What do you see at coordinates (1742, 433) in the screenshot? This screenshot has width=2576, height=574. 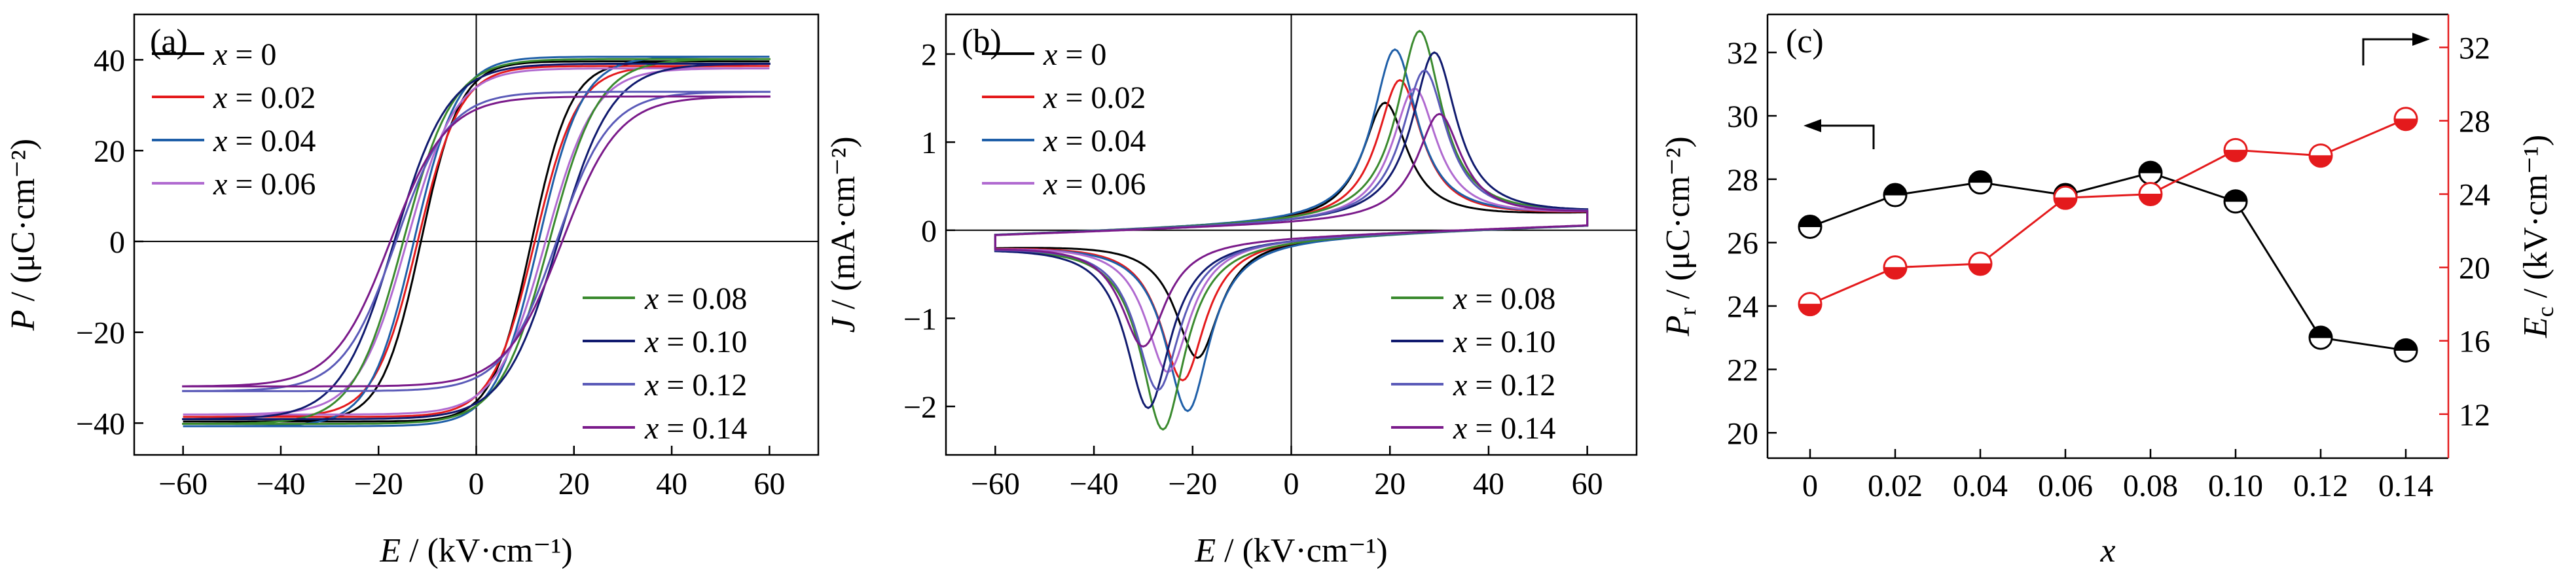 I see `y-left-tick-label: 20` at bounding box center [1742, 433].